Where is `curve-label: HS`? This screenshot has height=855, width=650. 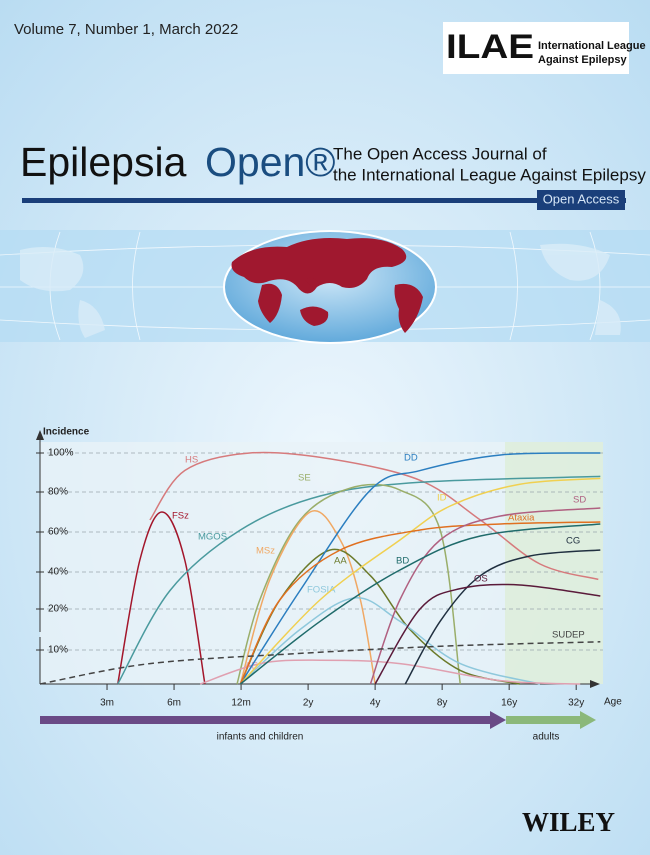 curve-label: HS is located at coordinates (191, 460).